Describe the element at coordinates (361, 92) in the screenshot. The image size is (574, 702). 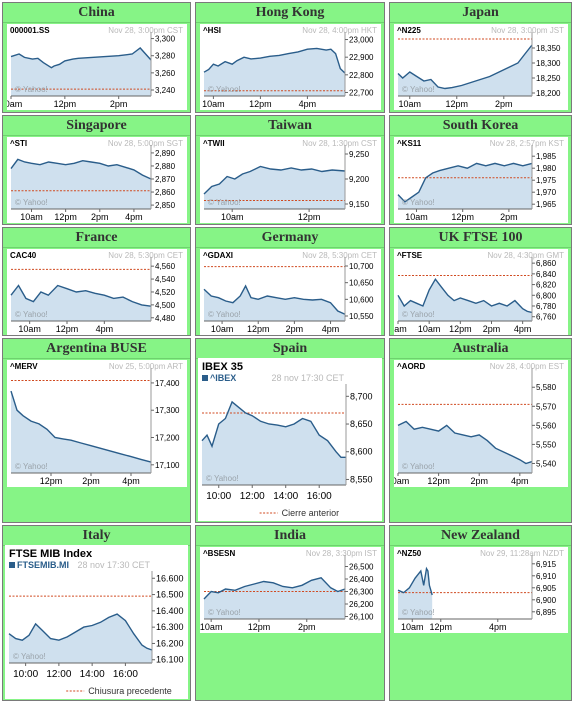
I see `y-tick-label: 22,700` at that location.